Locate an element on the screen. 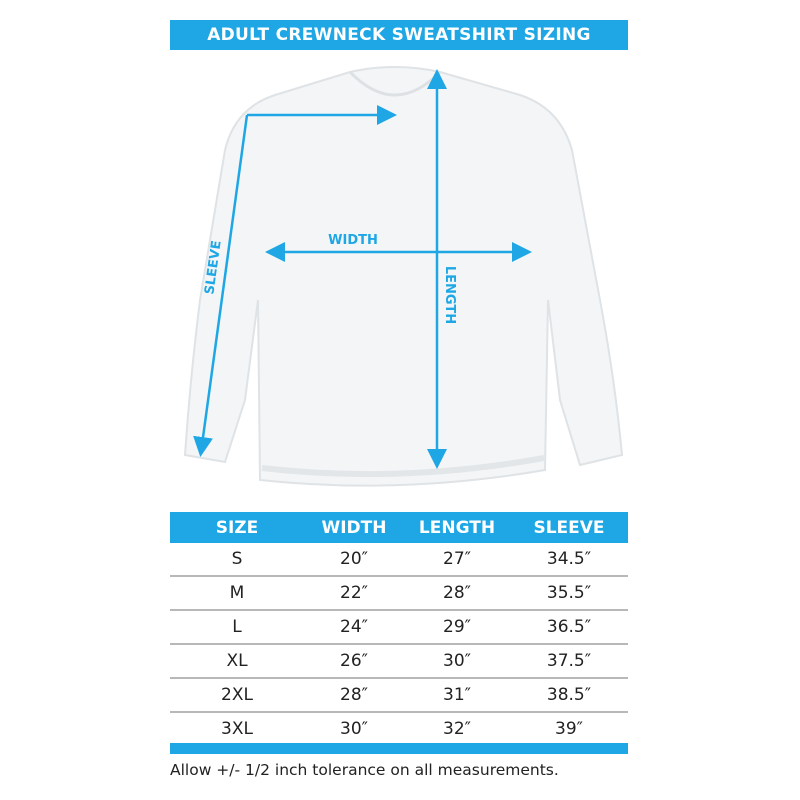  cell-width: 30″ is located at coordinates (354, 729).